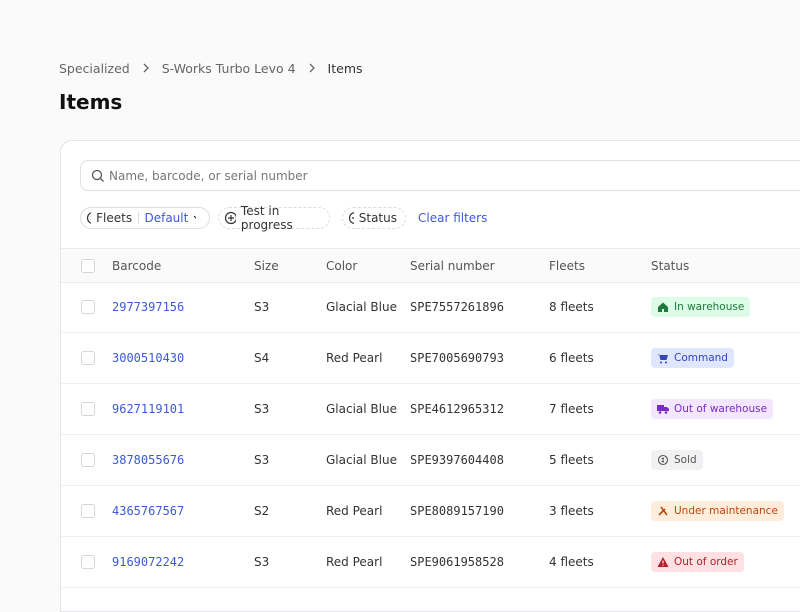 The width and height of the screenshot is (800, 612). What do you see at coordinates (457, 460) in the screenshot?
I see `serial-number: SPE9397604408` at bounding box center [457, 460].